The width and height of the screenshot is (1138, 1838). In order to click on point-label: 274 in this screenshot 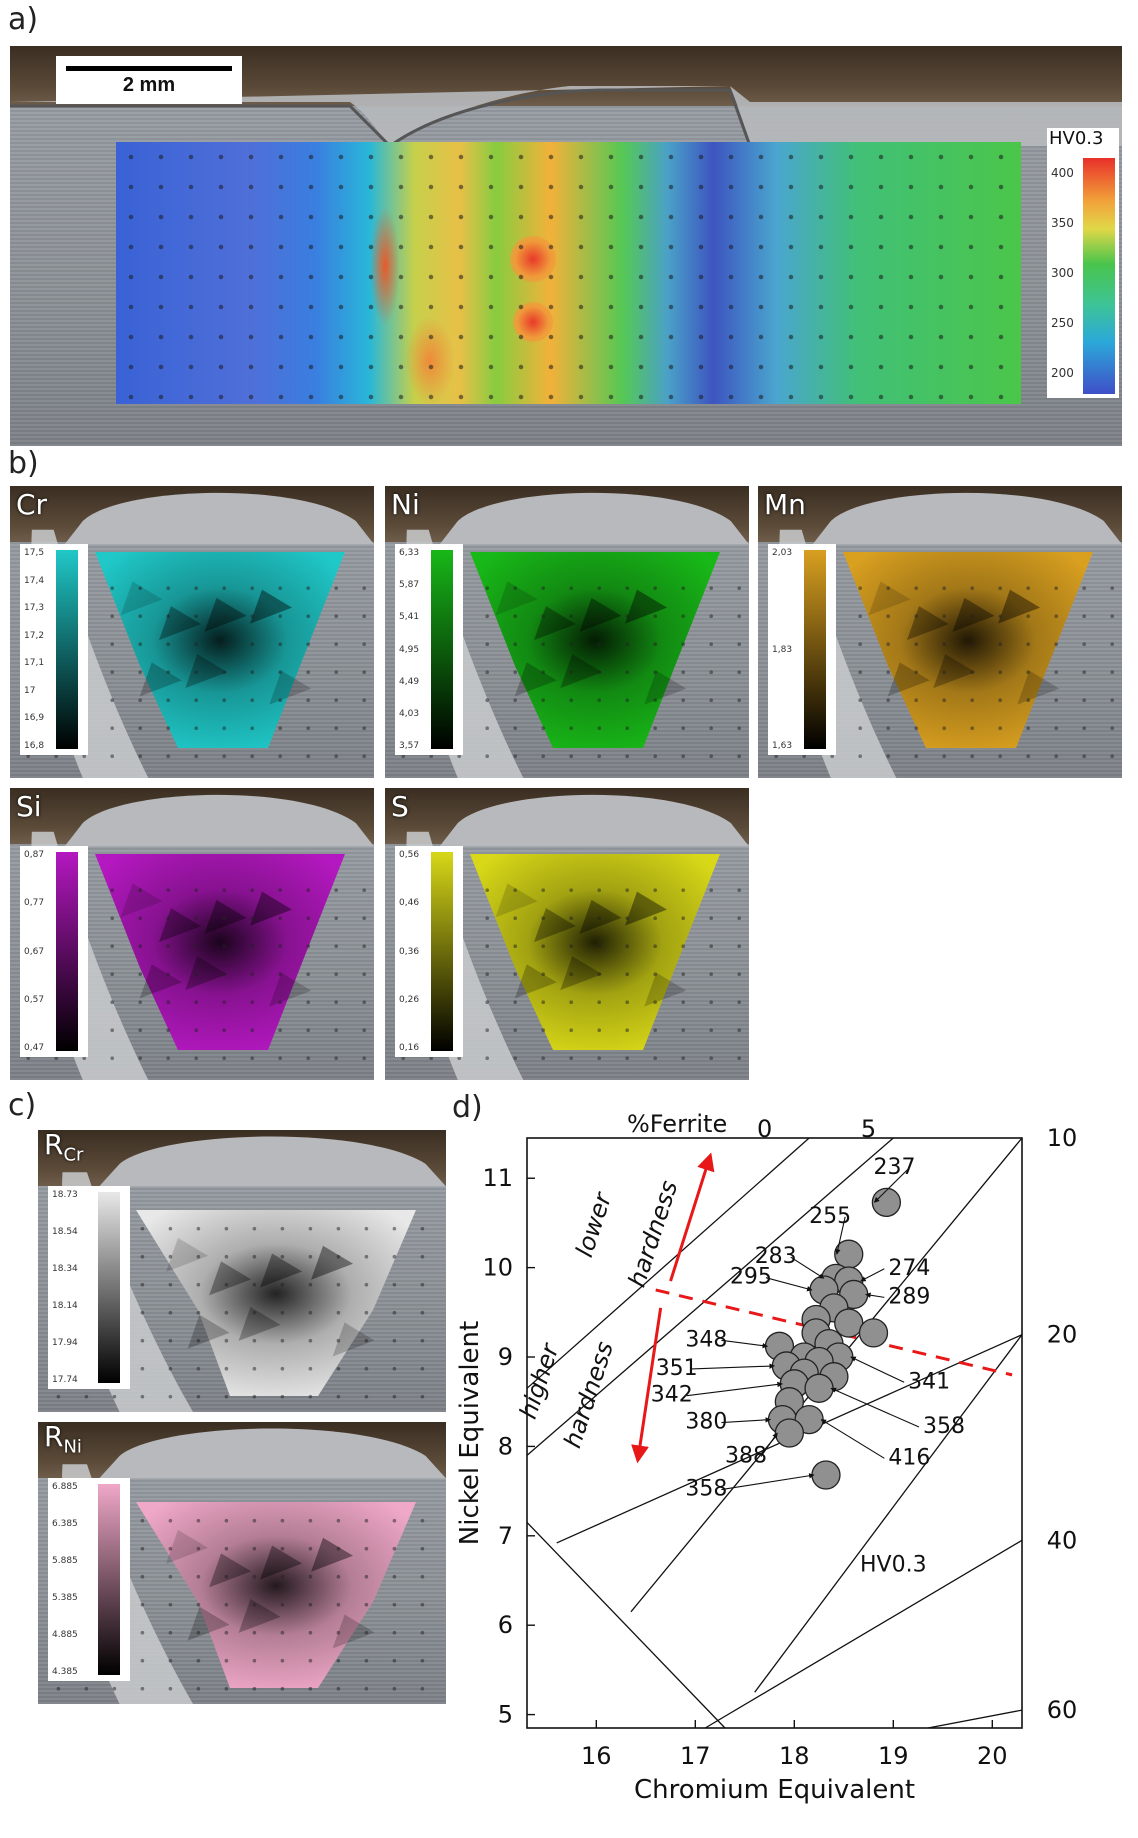, I will do `click(909, 1268)`.